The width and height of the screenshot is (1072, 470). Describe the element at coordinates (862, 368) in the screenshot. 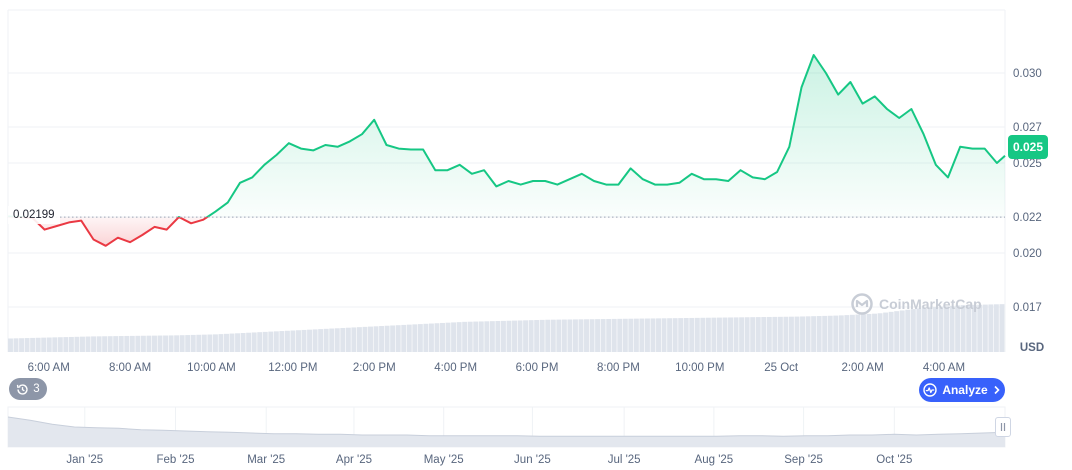

I see `x-tick-label: 2:00 AM` at that location.